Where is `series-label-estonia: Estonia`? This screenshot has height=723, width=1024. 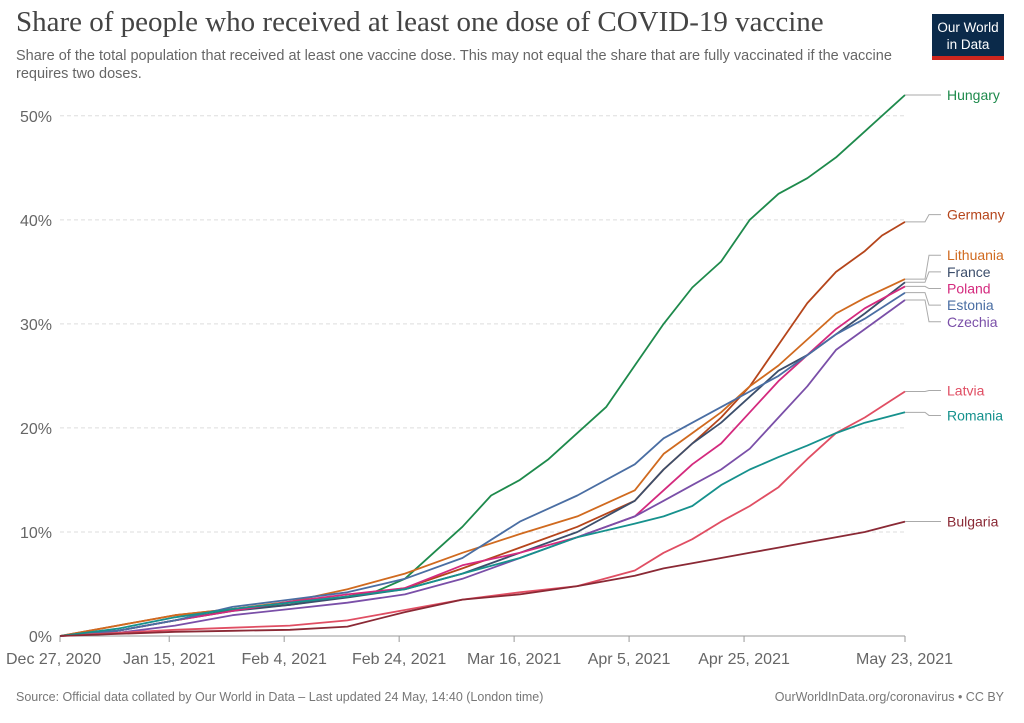
series-label-estonia: Estonia is located at coordinates (970, 305).